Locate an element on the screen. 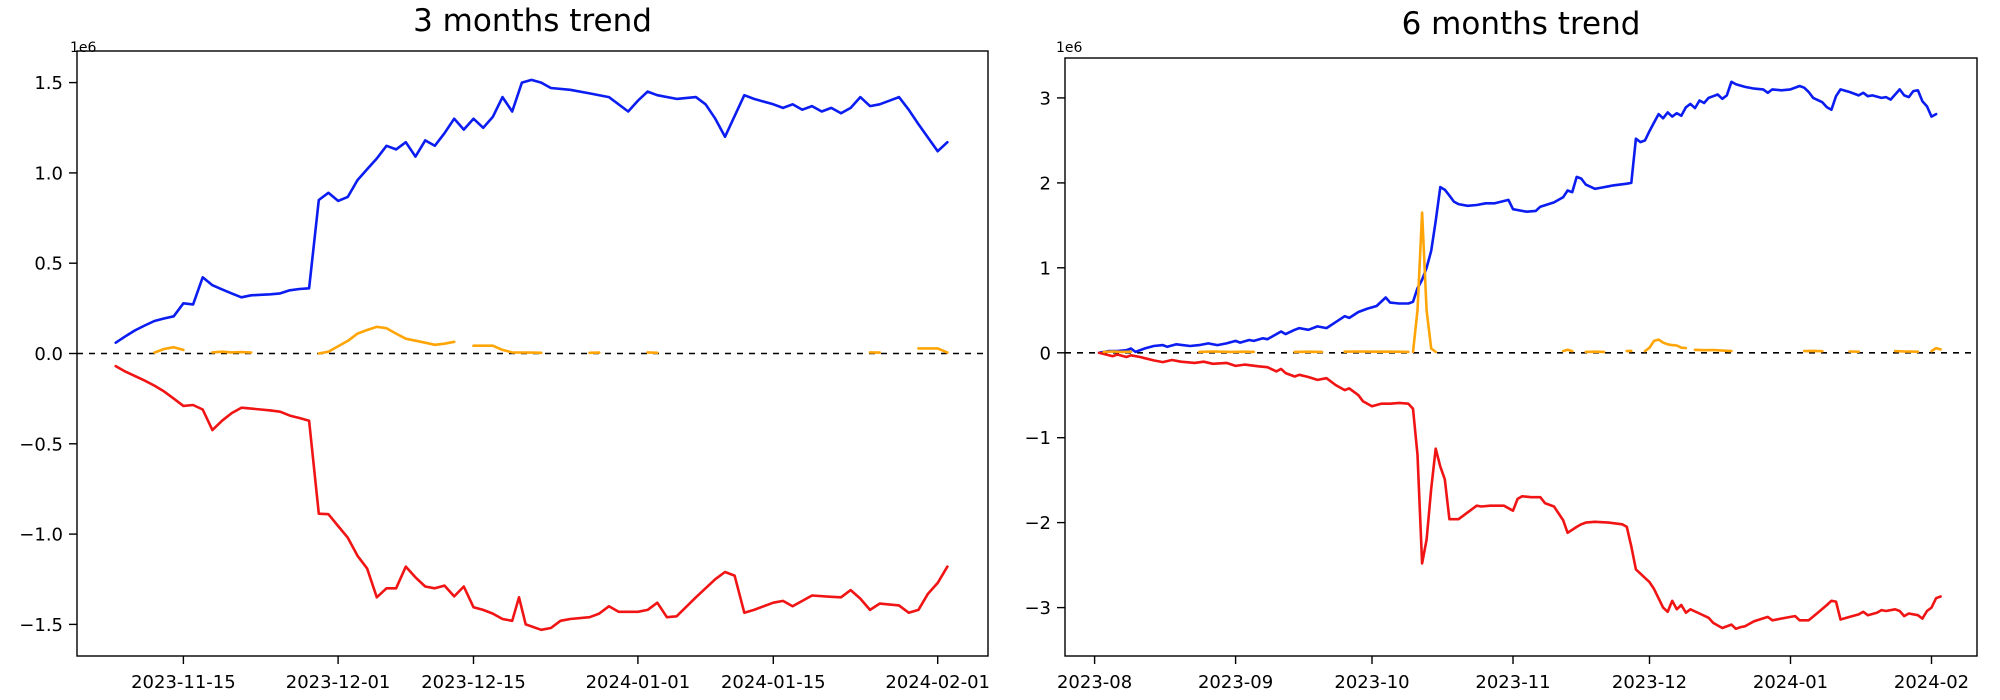  y-tick-label: −2 is located at coordinates (1037, 523).